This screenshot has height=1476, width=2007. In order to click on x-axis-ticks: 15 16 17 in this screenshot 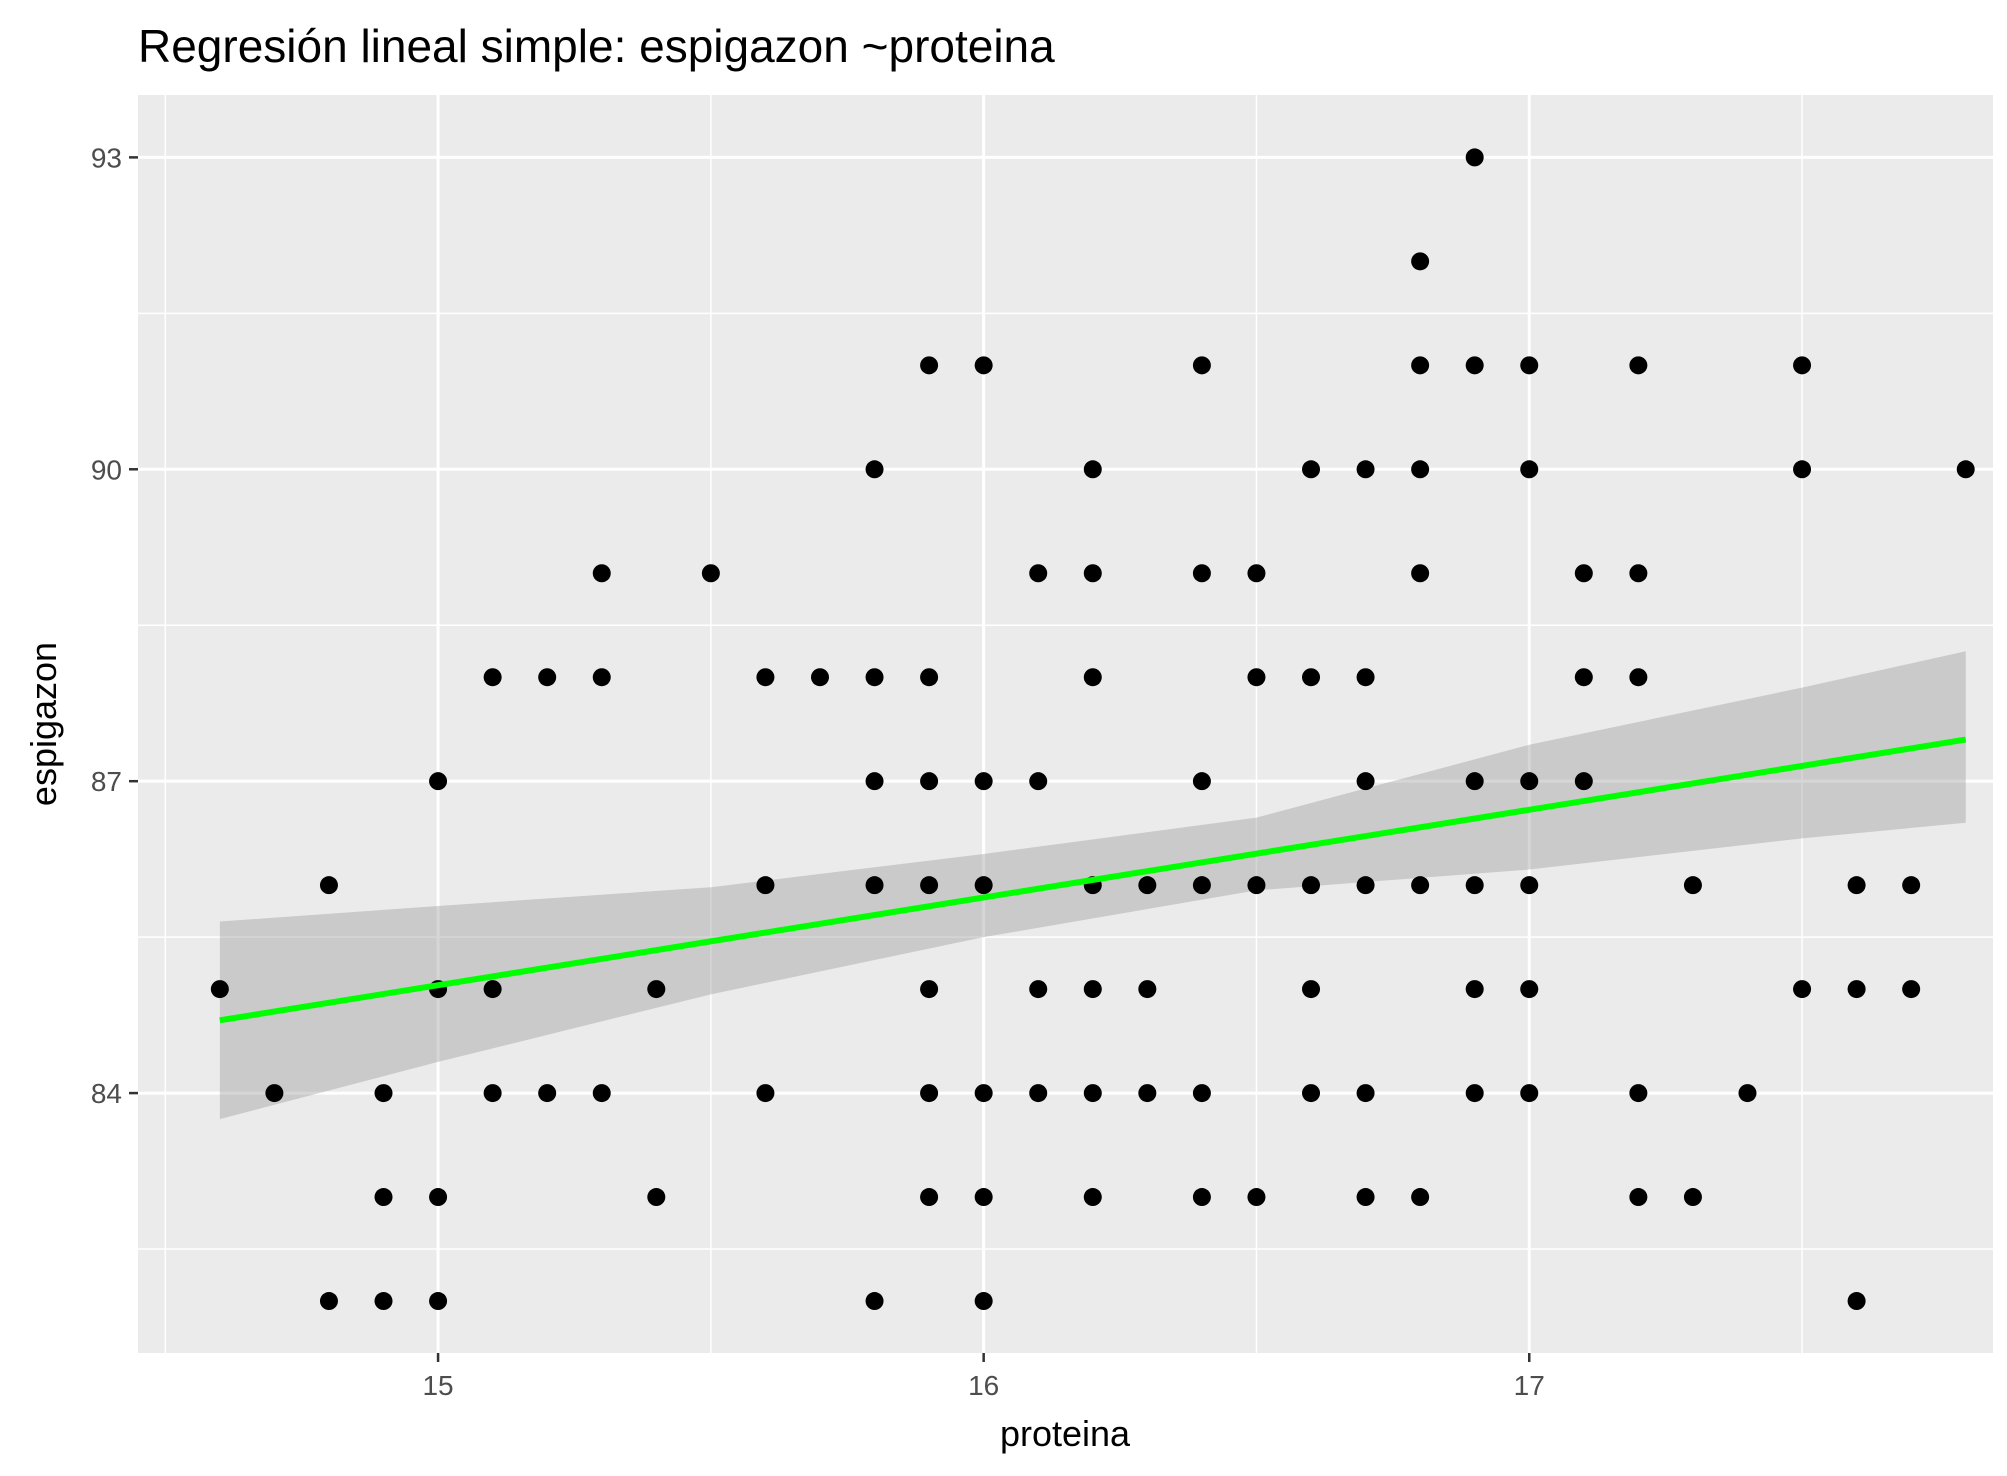, I will do `click(983, 1377)`.